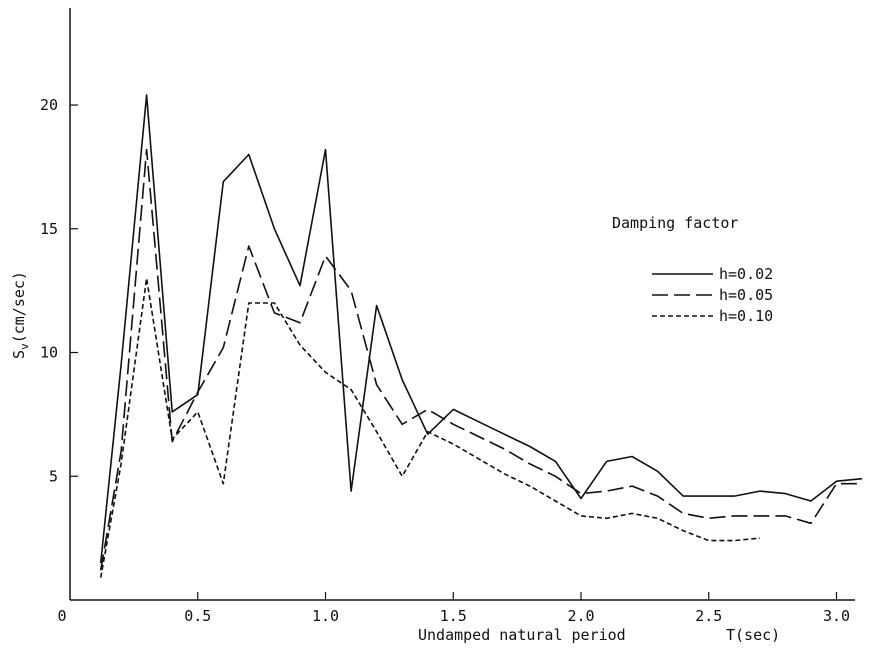 This screenshot has height=654, width=871. I want to click on y-tick-label: 20, so click(49, 105).